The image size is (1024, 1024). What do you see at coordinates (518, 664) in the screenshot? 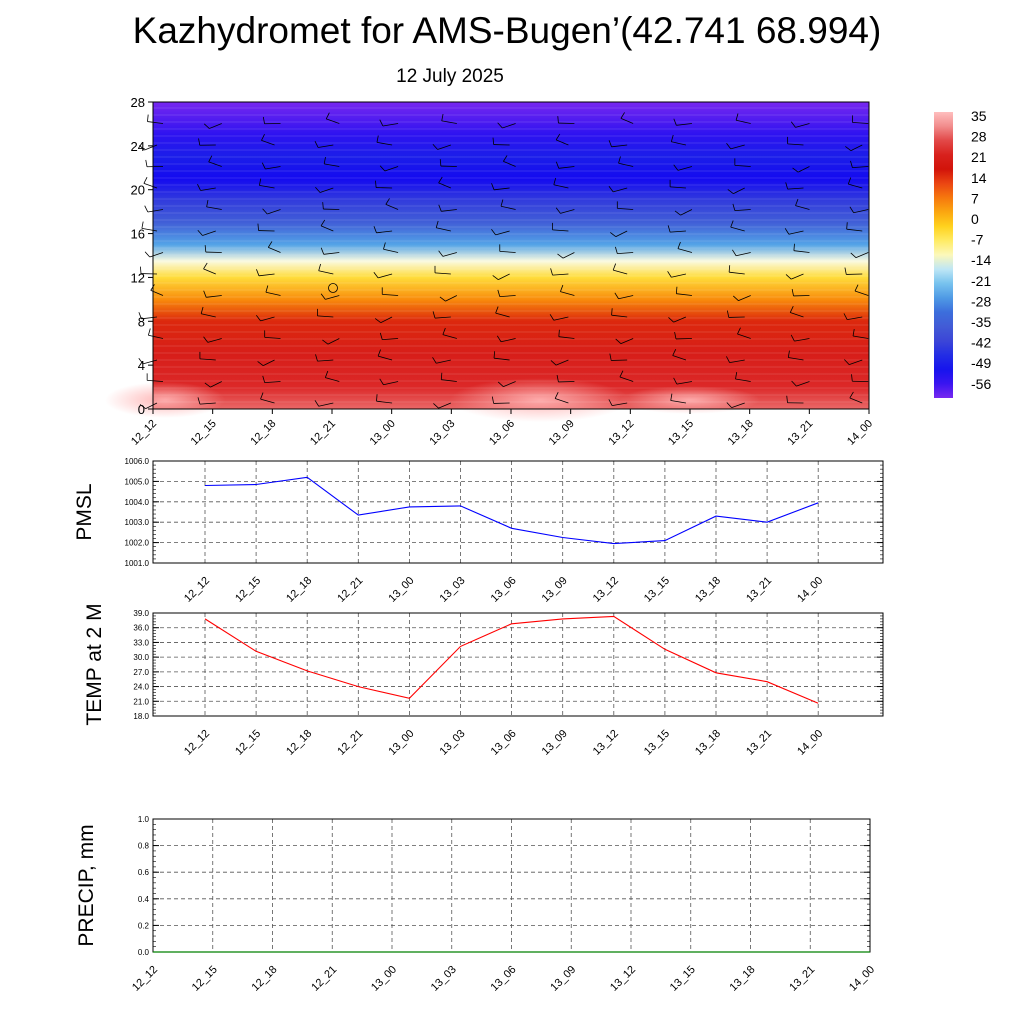
I see `temp-frame` at bounding box center [518, 664].